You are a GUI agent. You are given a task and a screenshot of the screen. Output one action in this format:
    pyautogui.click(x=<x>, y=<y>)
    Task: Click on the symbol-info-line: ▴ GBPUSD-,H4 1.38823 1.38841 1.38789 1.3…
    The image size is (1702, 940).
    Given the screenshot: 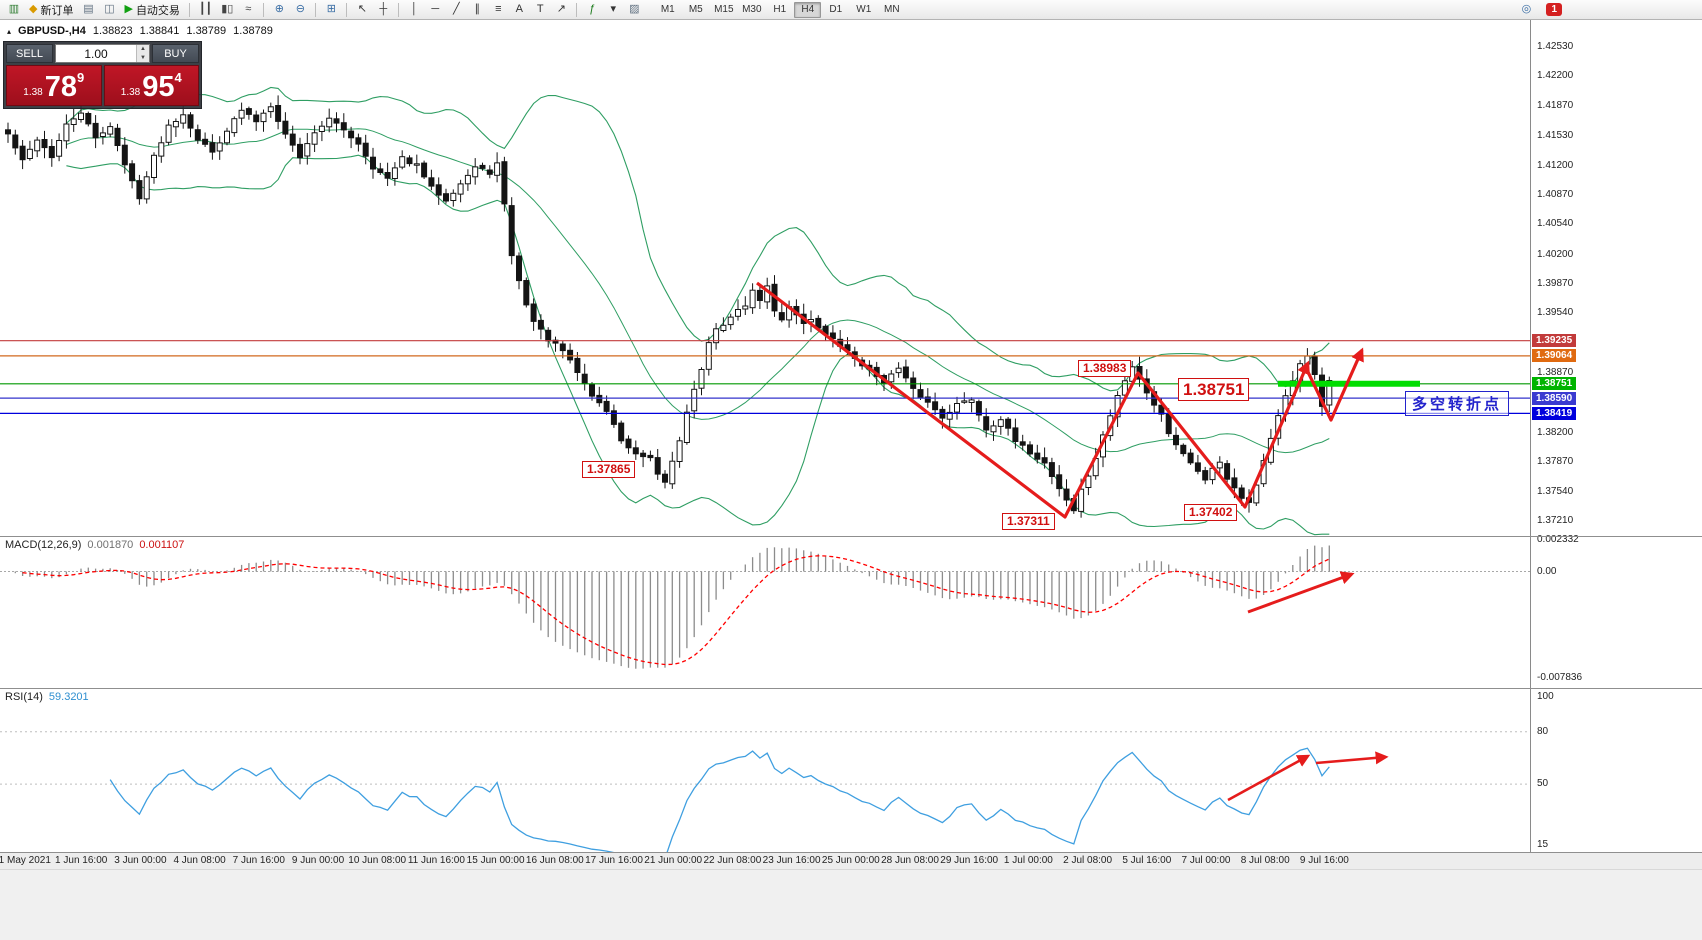 What is the action you would take?
    pyautogui.click(x=140, y=31)
    